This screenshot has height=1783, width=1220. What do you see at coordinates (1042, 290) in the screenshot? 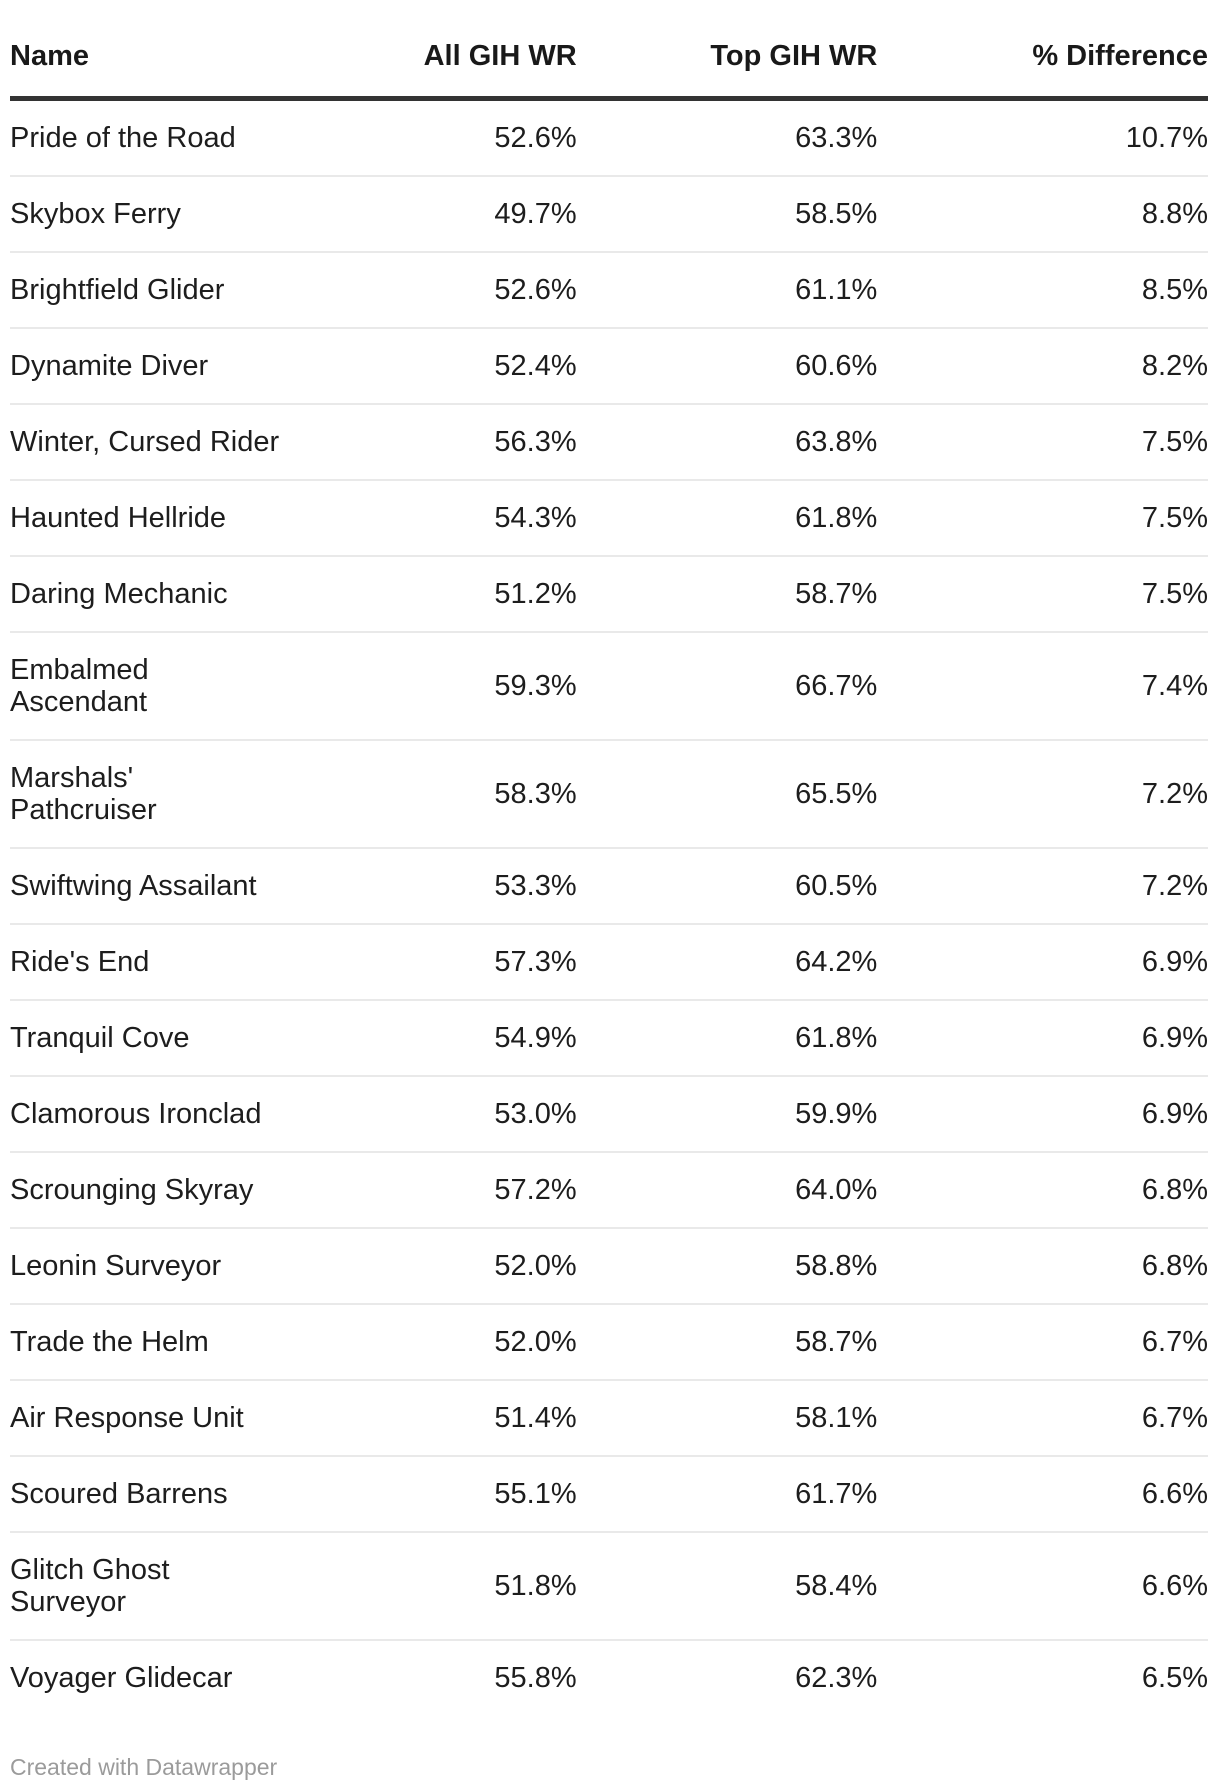
I see `difference-cell: 8.5%` at bounding box center [1042, 290].